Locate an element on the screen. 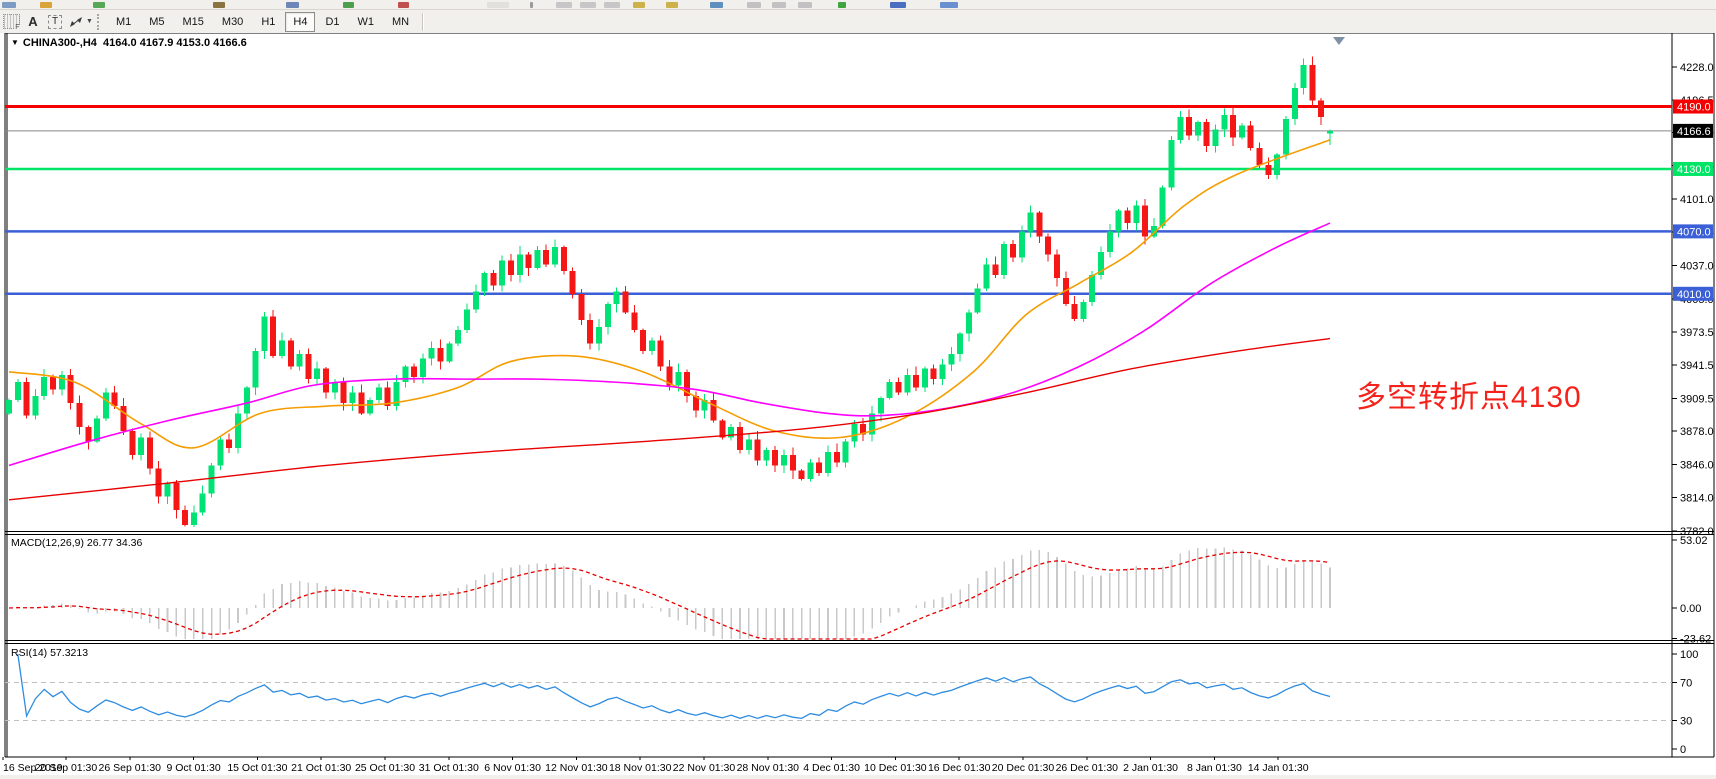 The height and width of the screenshot is (779, 1716). toolbar: F A T ▼ M1 M5 M15 M30 H1 H4 D1 W1 MN is located at coordinates (858, 21).